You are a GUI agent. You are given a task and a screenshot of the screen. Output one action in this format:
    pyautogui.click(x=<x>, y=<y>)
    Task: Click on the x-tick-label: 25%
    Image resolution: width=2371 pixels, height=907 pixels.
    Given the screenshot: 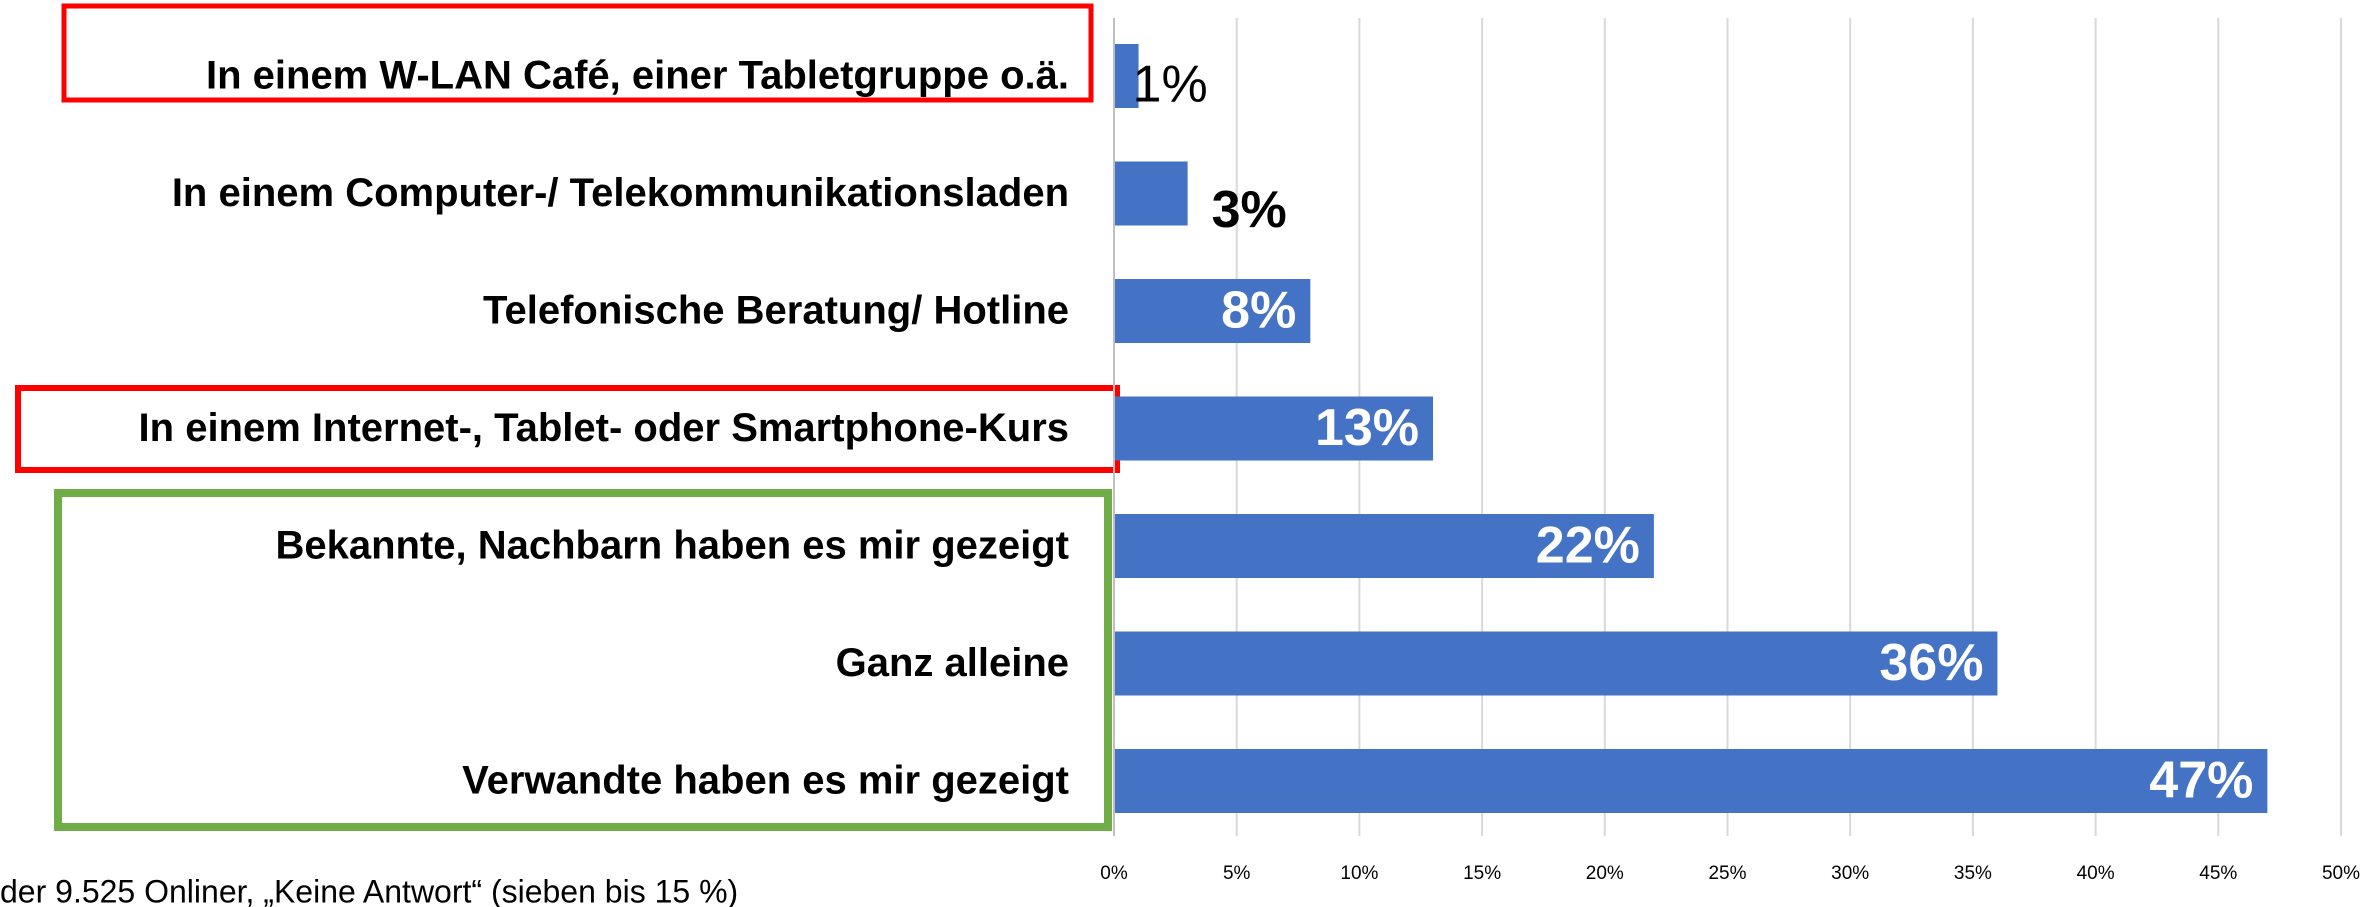 What is the action you would take?
    pyautogui.click(x=1727, y=873)
    